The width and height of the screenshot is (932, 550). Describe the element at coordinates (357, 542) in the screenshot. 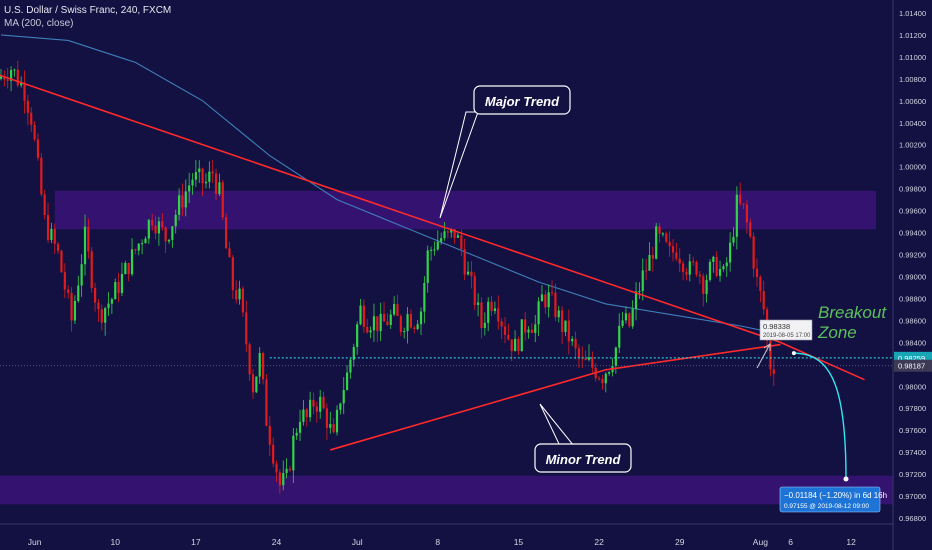

I see `x-tick-label: Jul` at that location.